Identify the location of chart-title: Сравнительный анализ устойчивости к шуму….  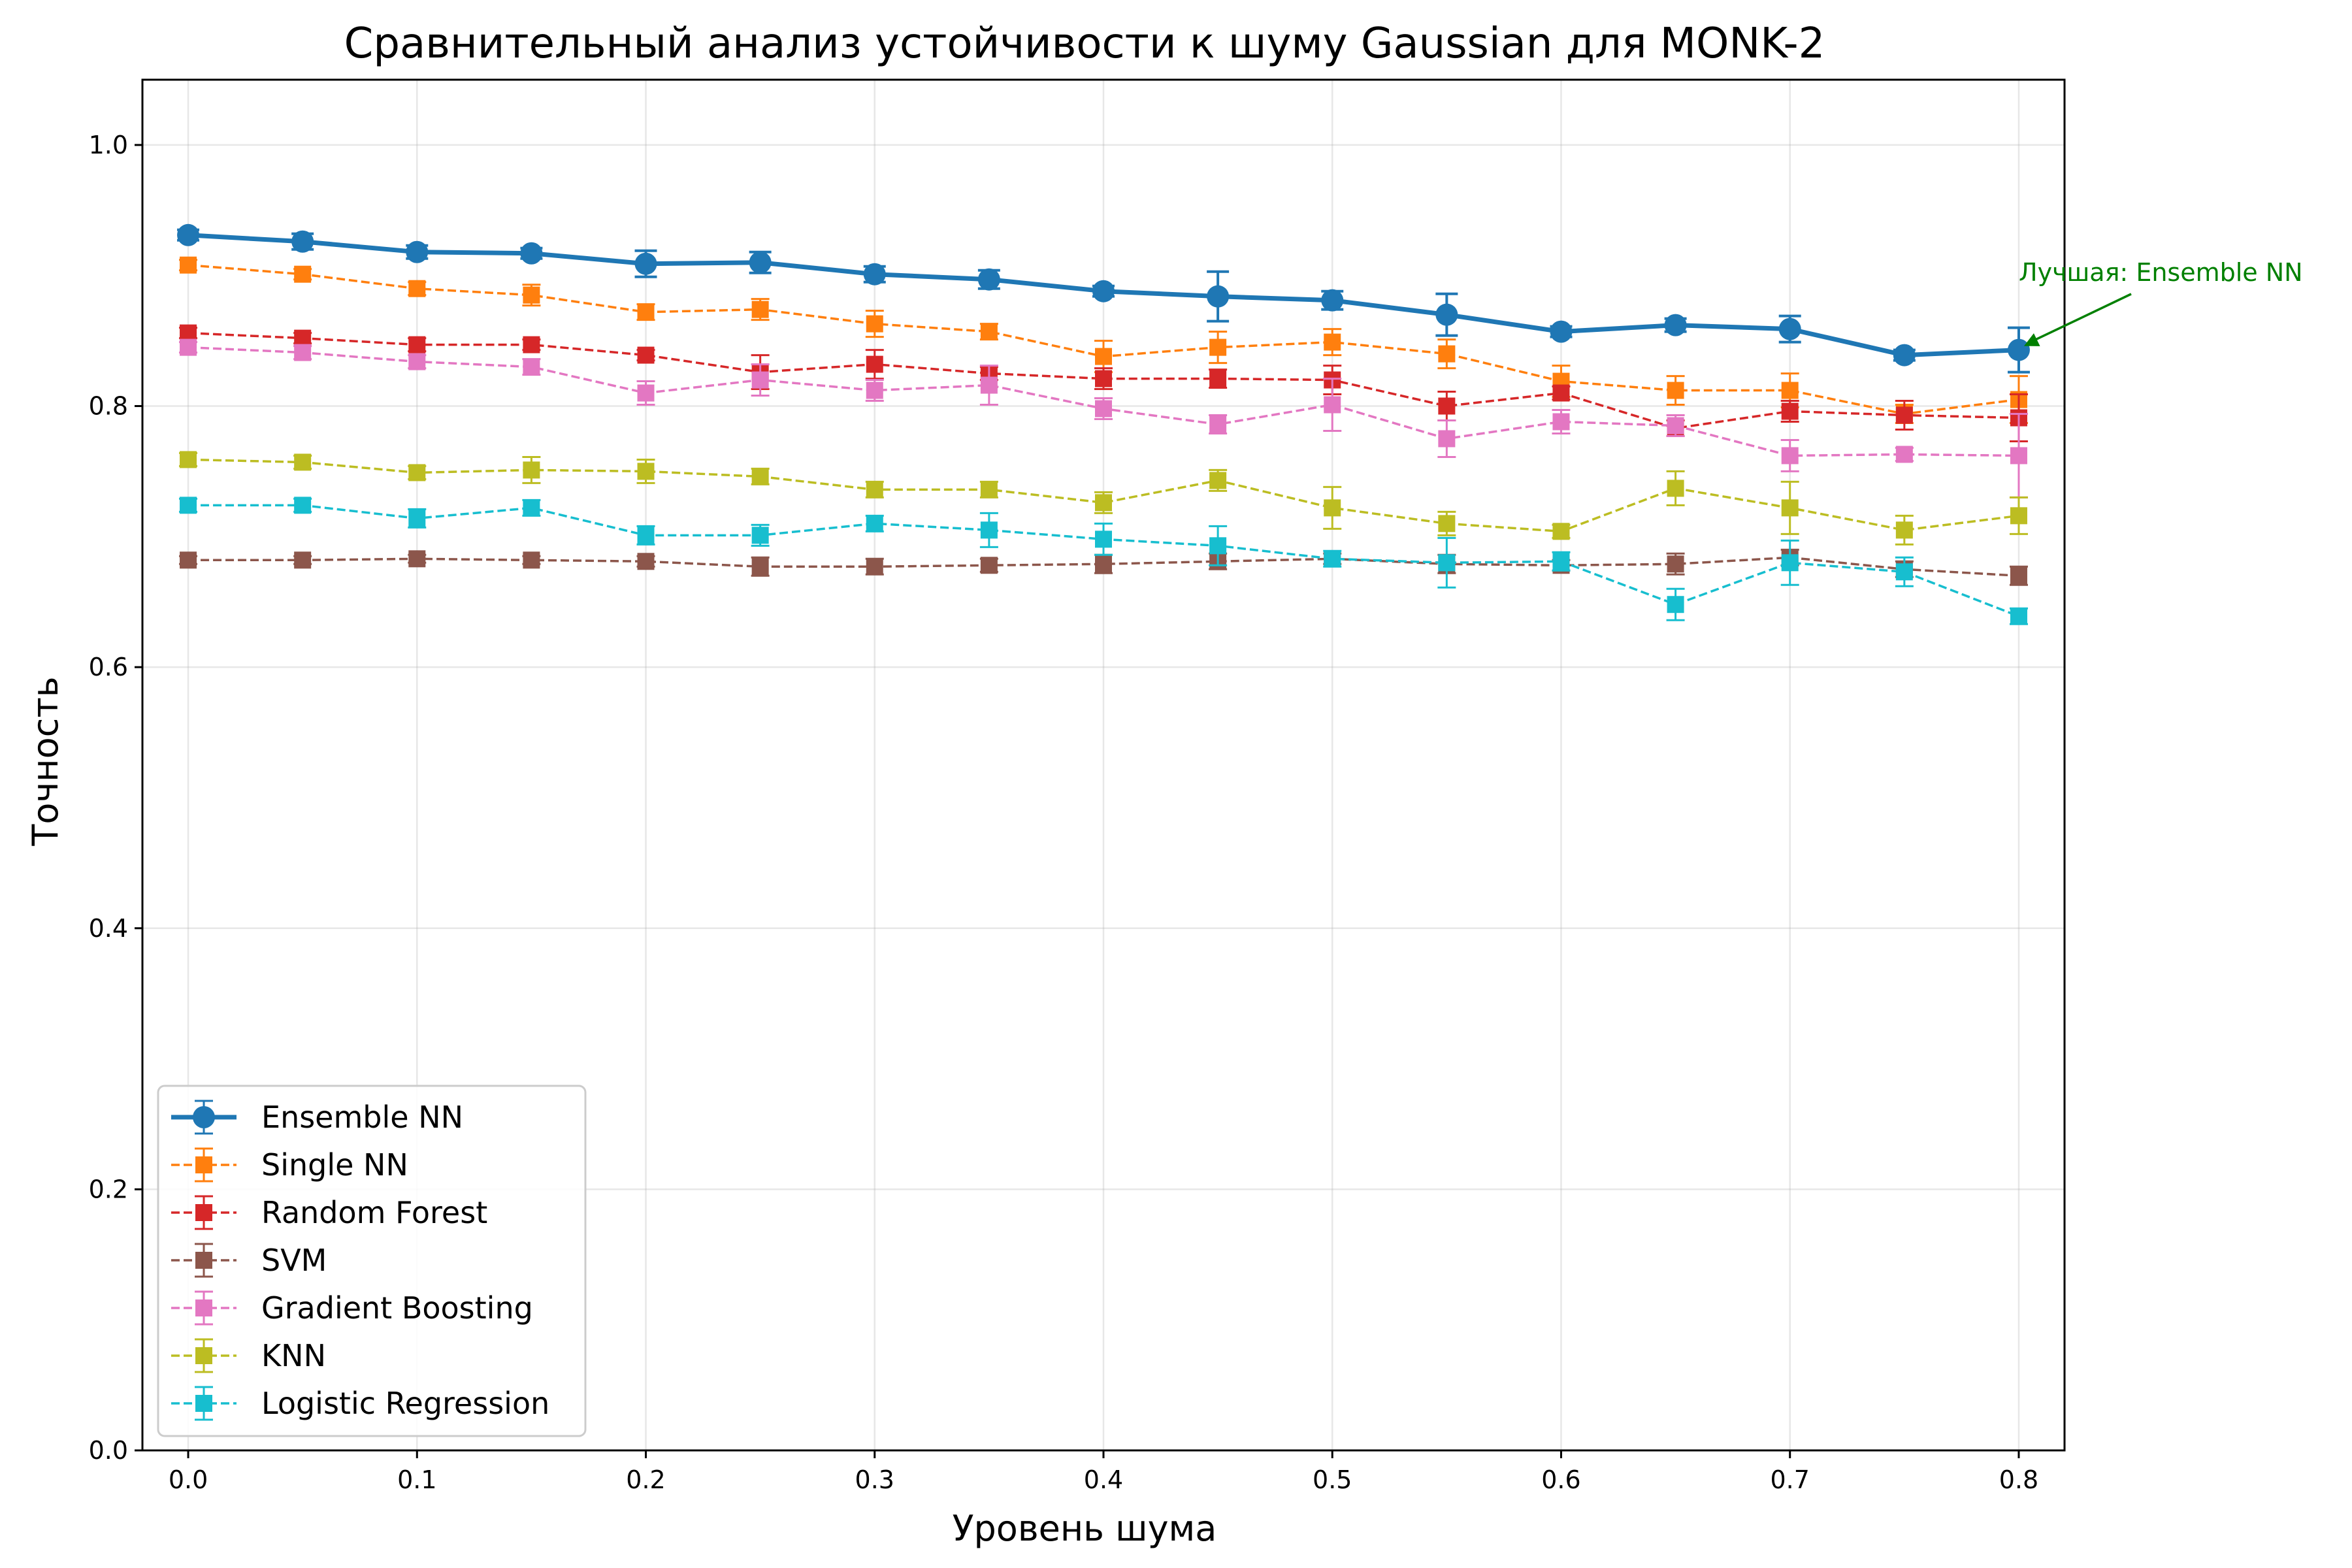
(1084, 44).